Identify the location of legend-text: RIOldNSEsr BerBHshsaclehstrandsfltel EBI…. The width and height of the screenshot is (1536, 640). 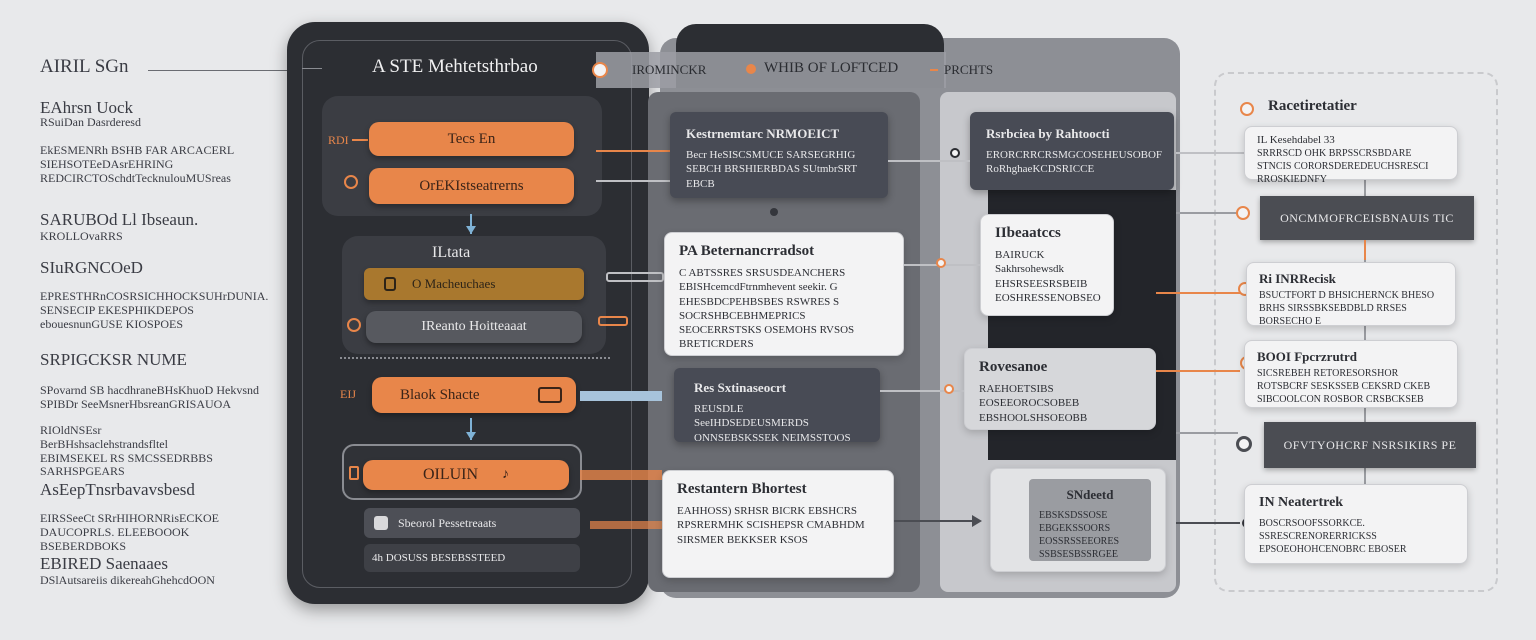
(126, 451).